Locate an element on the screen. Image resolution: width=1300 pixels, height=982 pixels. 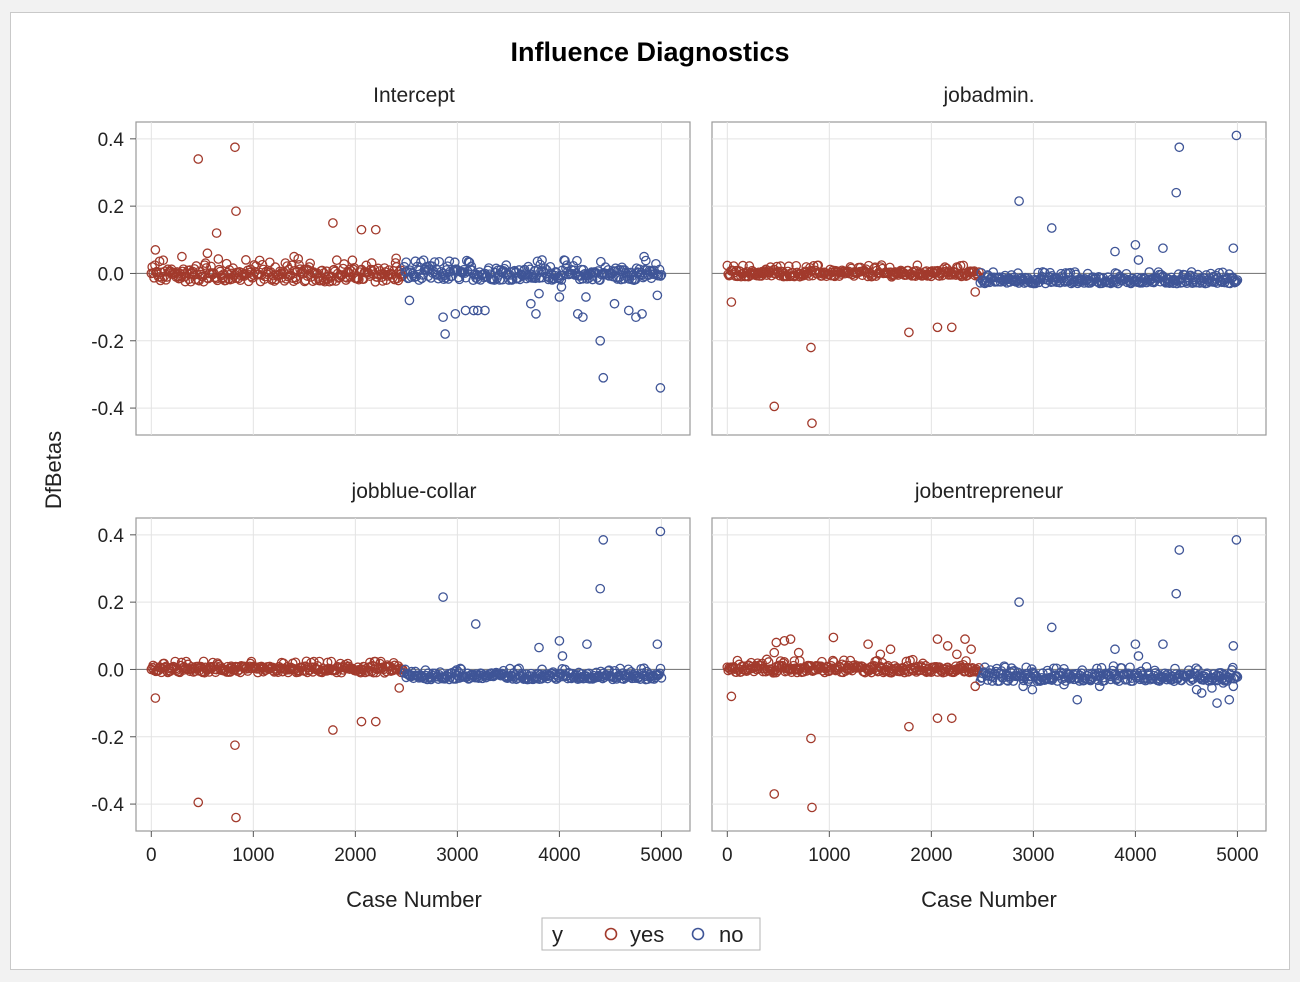
y-axis-label: DfBetas is located at coordinates (53, 470).